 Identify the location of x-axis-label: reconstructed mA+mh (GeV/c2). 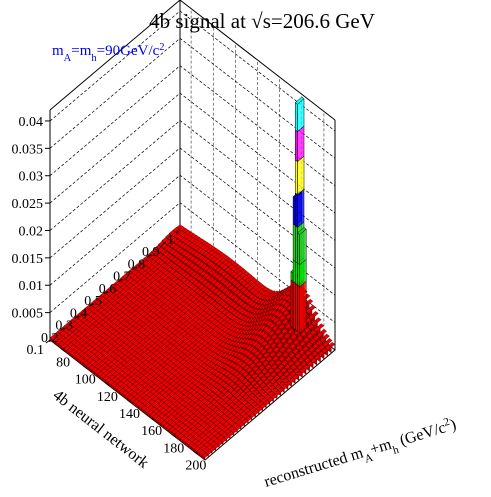
(361, 454).